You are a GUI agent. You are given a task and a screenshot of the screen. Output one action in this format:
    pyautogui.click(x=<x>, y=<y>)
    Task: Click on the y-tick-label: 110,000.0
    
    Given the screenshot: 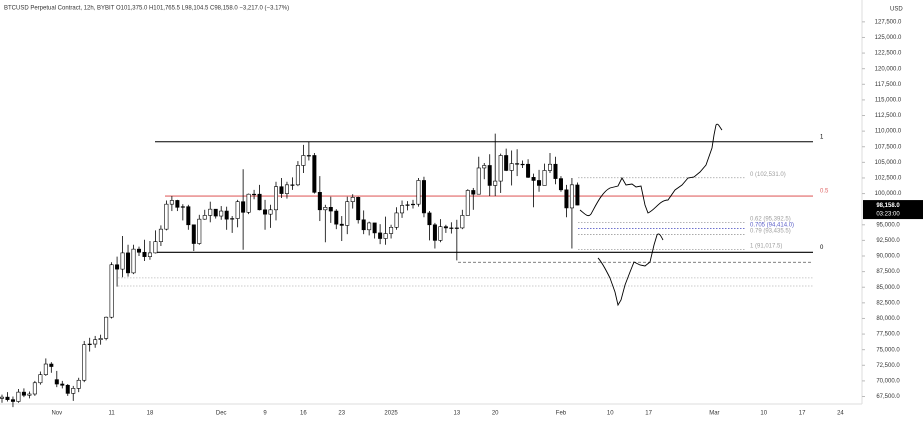 What is the action you would take?
    pyautogui.click(x=888, y=132)
    